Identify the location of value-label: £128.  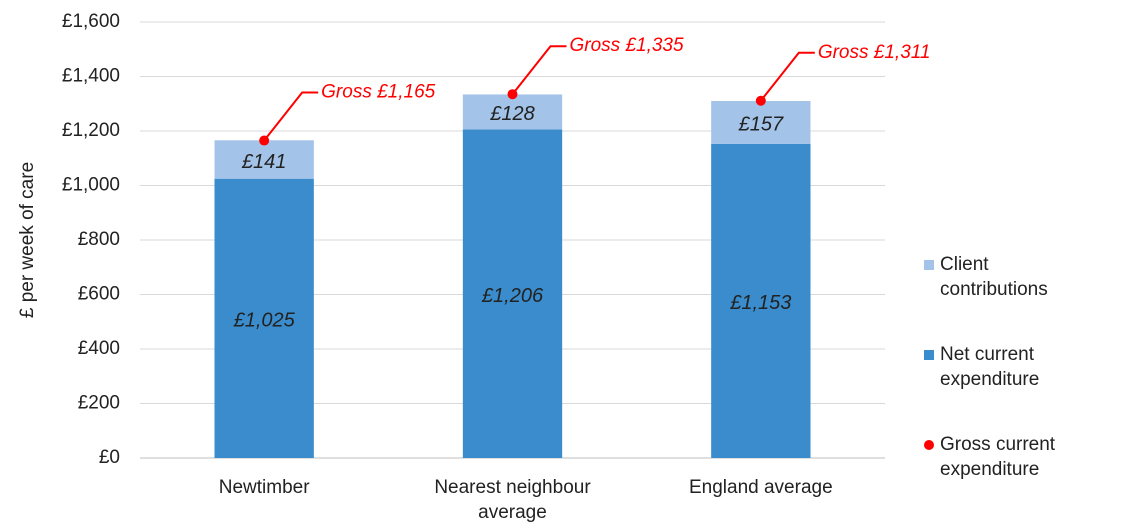
(512, 114).